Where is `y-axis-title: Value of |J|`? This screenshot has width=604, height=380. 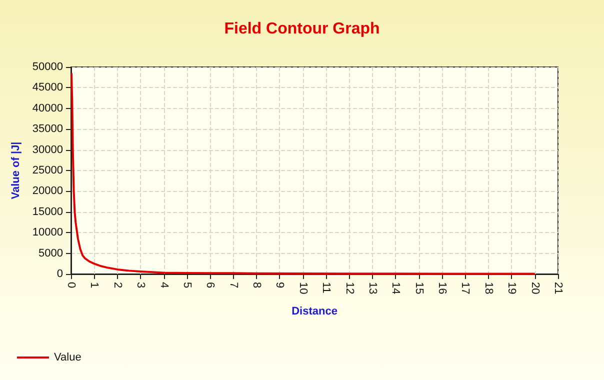
y-axis-title: Value of |J| is located at coordinates (16, 171).